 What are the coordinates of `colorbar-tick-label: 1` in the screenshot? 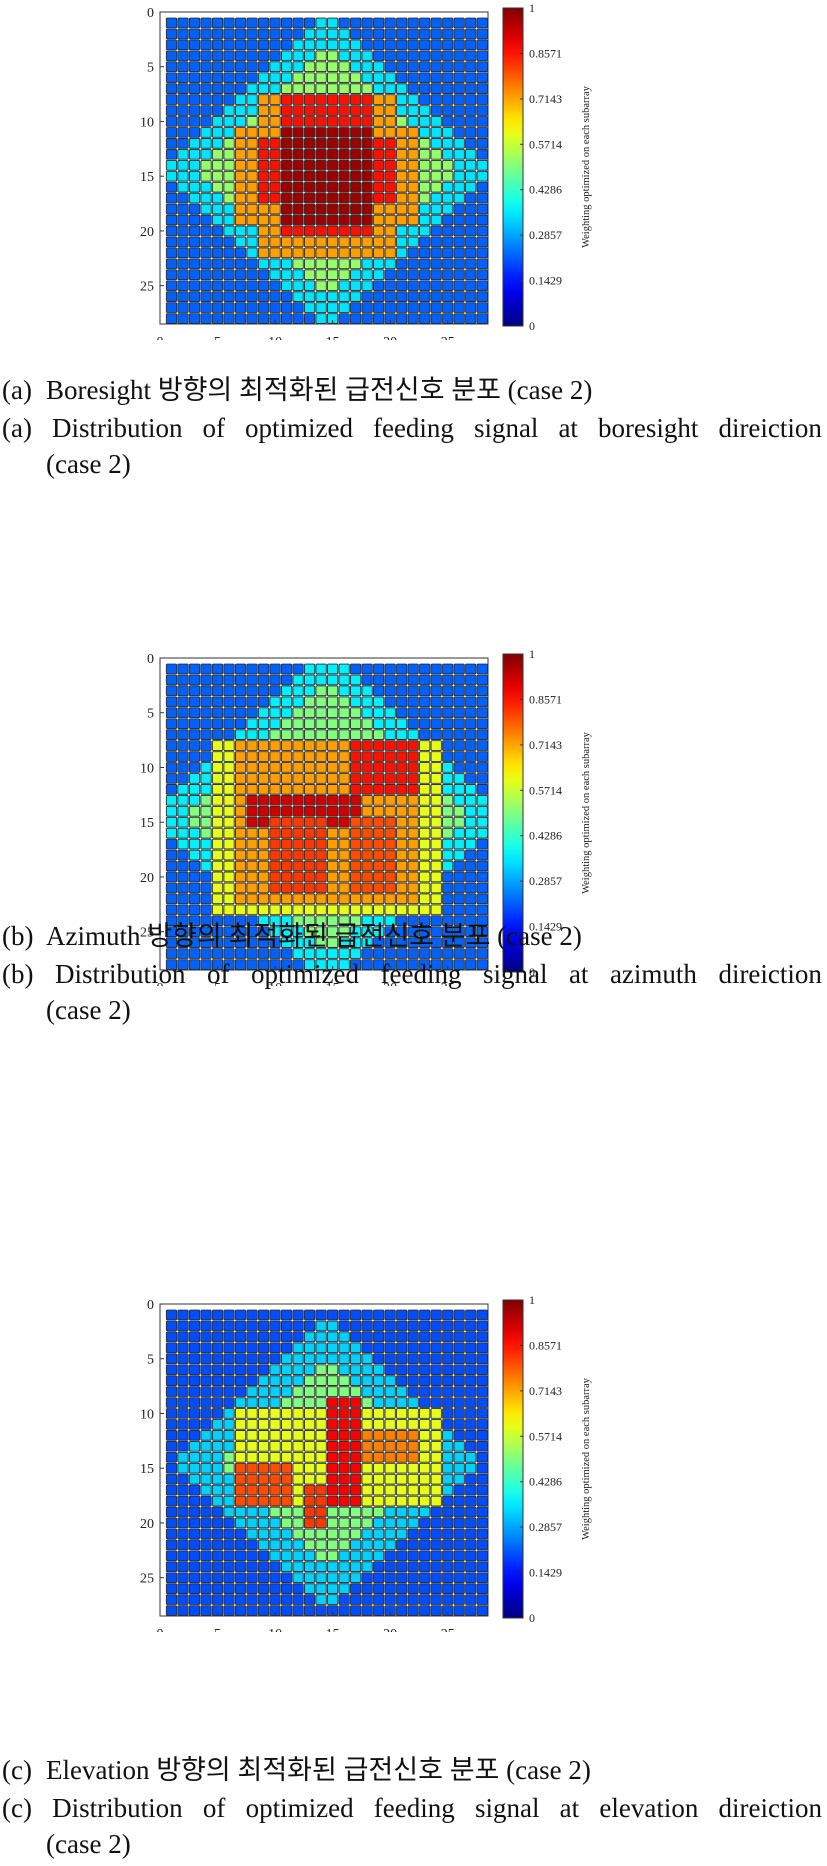 It's located at (532, 8).